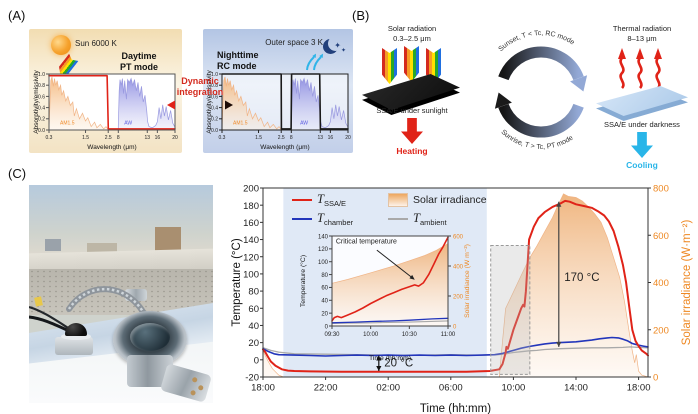 The image size is (698, 414). I want to click on panel-c-label: (C), so click(17, 173).